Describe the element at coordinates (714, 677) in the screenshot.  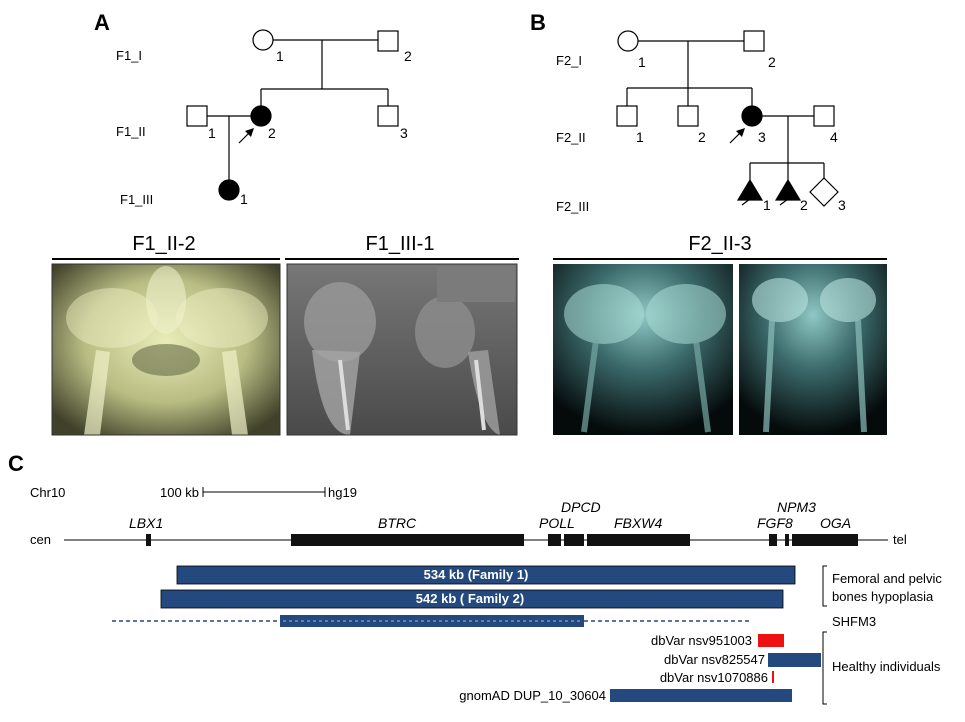
I see `svg-text: dbVar nsv1070886` at that location.